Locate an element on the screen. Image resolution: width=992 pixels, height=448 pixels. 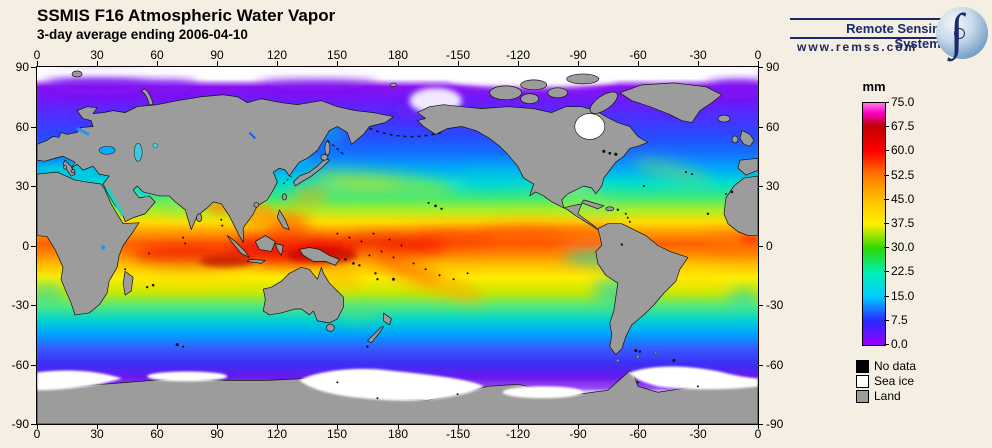
logo-company-name: Remote Sensing Systems is located at coordinates (897, 36).